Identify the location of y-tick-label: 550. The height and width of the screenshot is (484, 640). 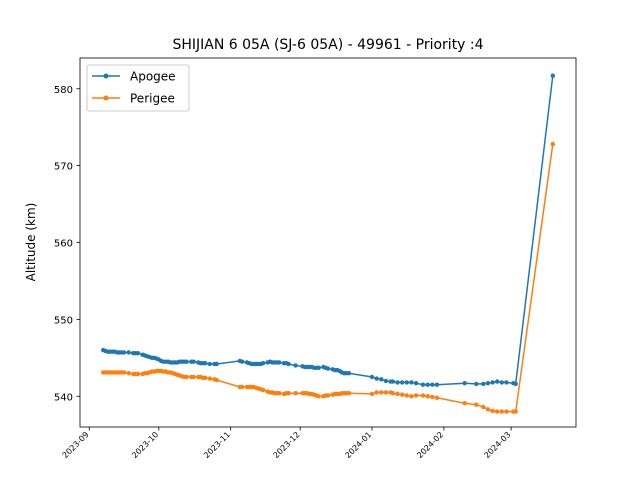
(63, 320).